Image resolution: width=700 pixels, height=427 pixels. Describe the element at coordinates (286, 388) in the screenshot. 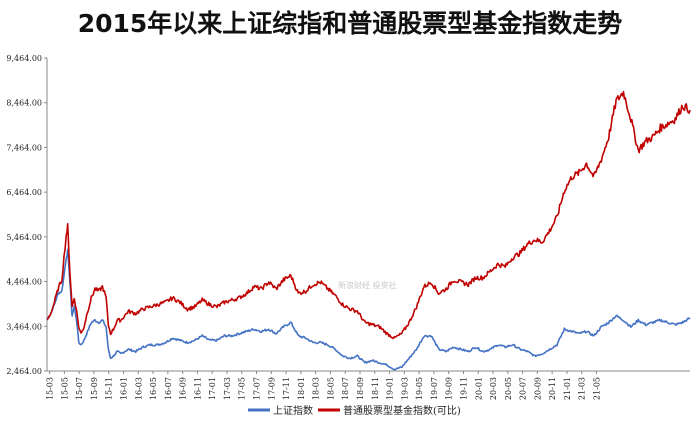

I see `x-tick-label: 17-11` at that location.